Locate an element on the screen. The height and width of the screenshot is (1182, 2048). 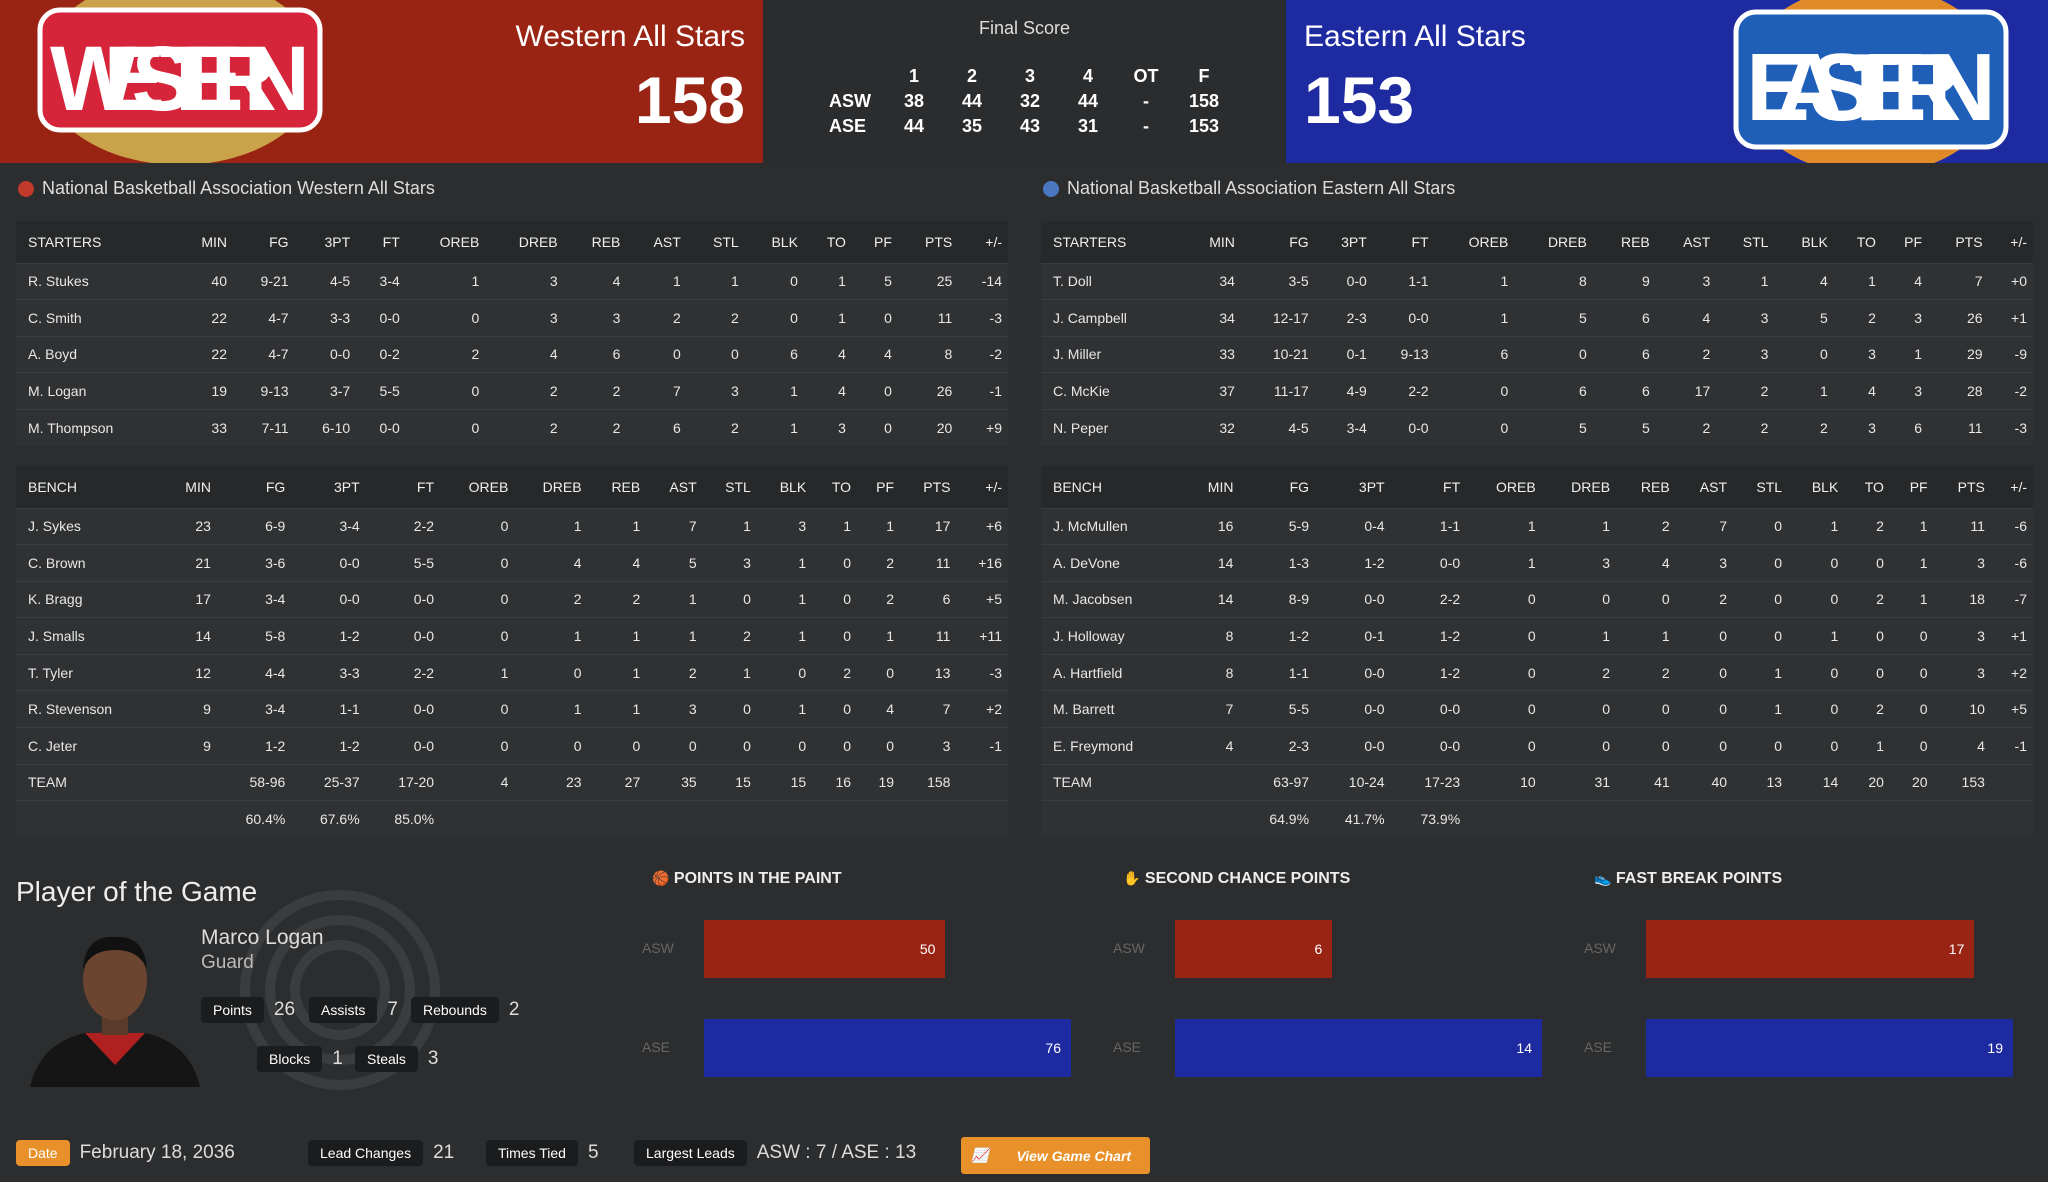
player-name: J. Miller is located at coordinates (1112, 354).